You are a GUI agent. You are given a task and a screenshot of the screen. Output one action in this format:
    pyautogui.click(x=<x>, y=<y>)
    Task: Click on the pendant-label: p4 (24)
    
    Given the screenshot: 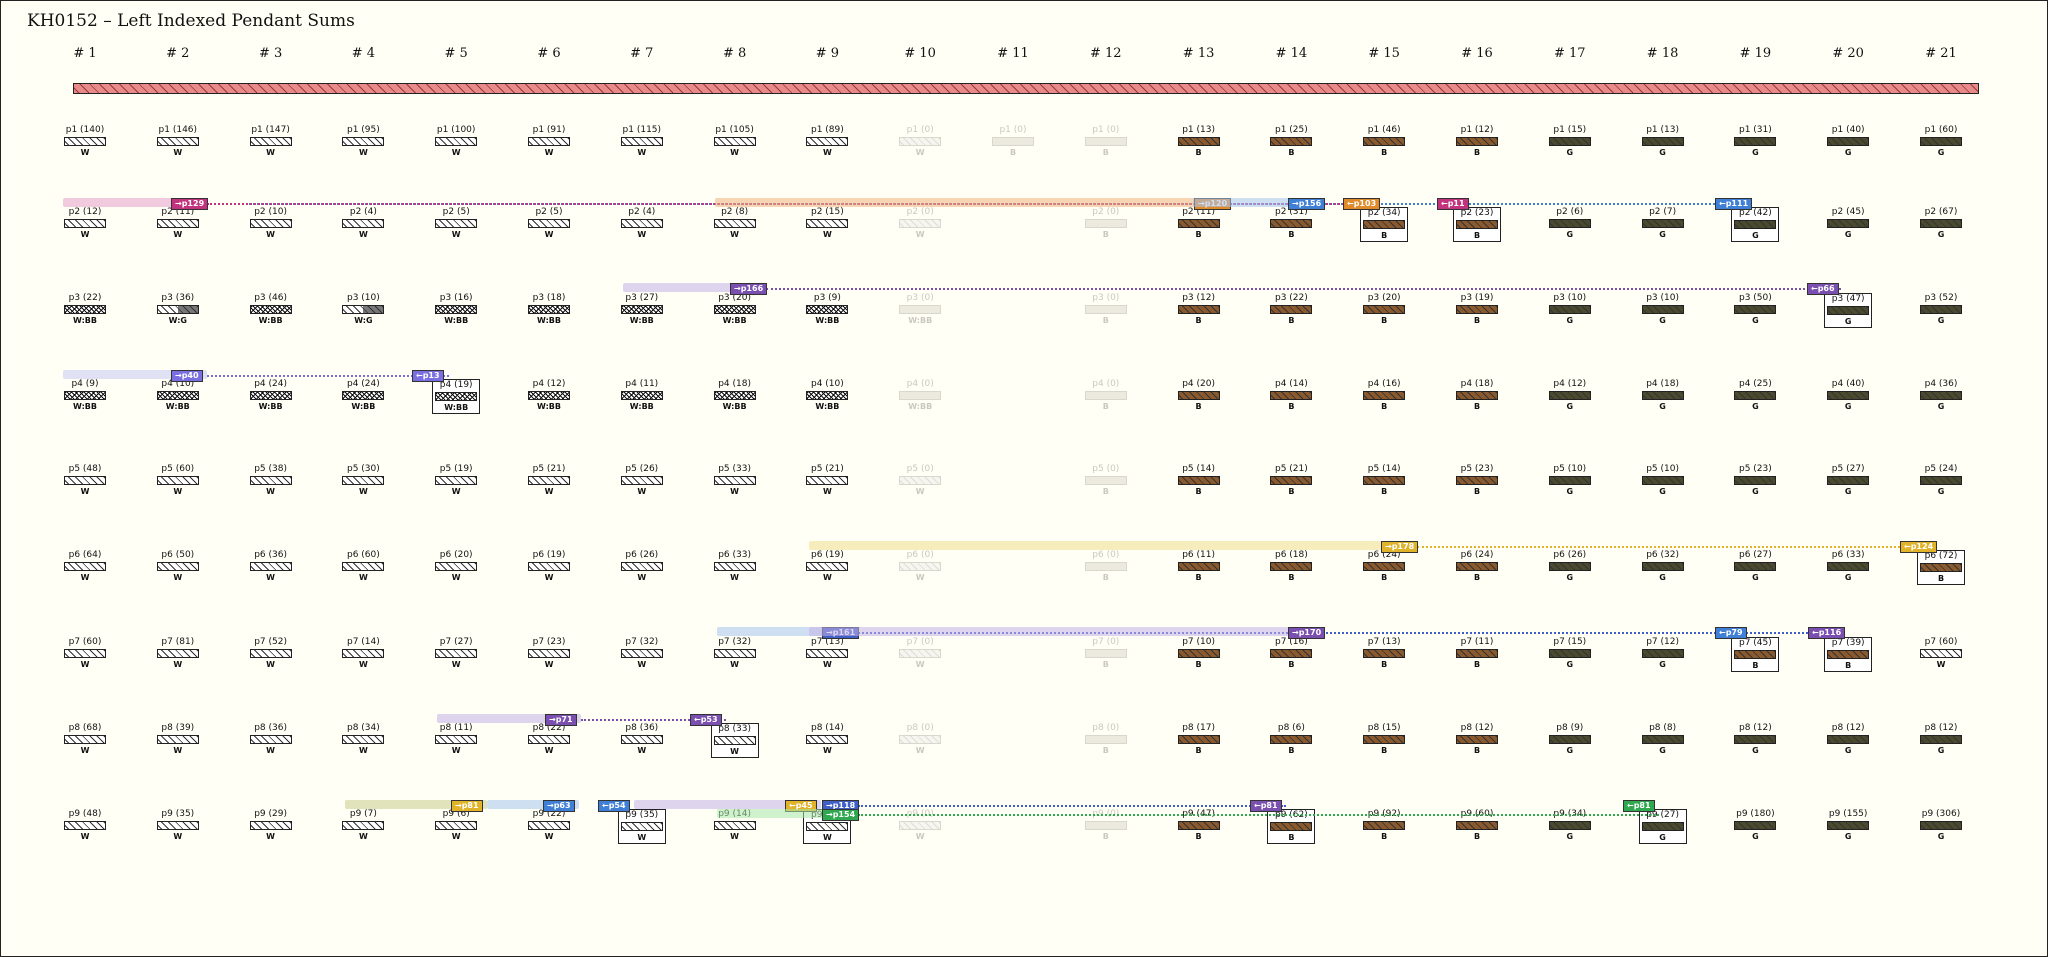 What is the action you would take?
    pyautogui.click(x=363, y=384)
    